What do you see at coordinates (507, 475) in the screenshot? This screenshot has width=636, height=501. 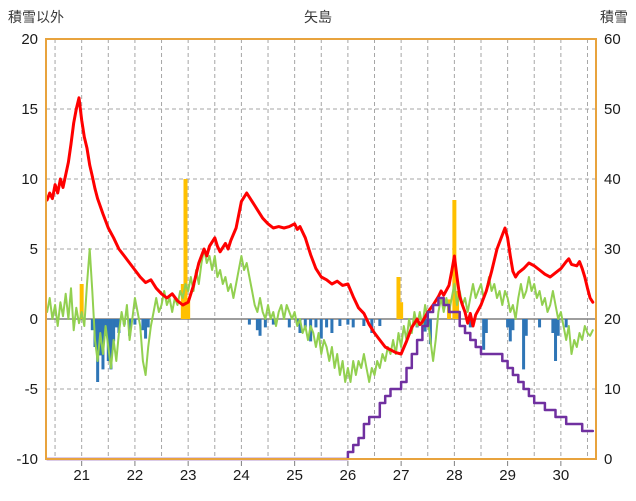 I see `svg-text: 29` at bounding box center [507, 475].